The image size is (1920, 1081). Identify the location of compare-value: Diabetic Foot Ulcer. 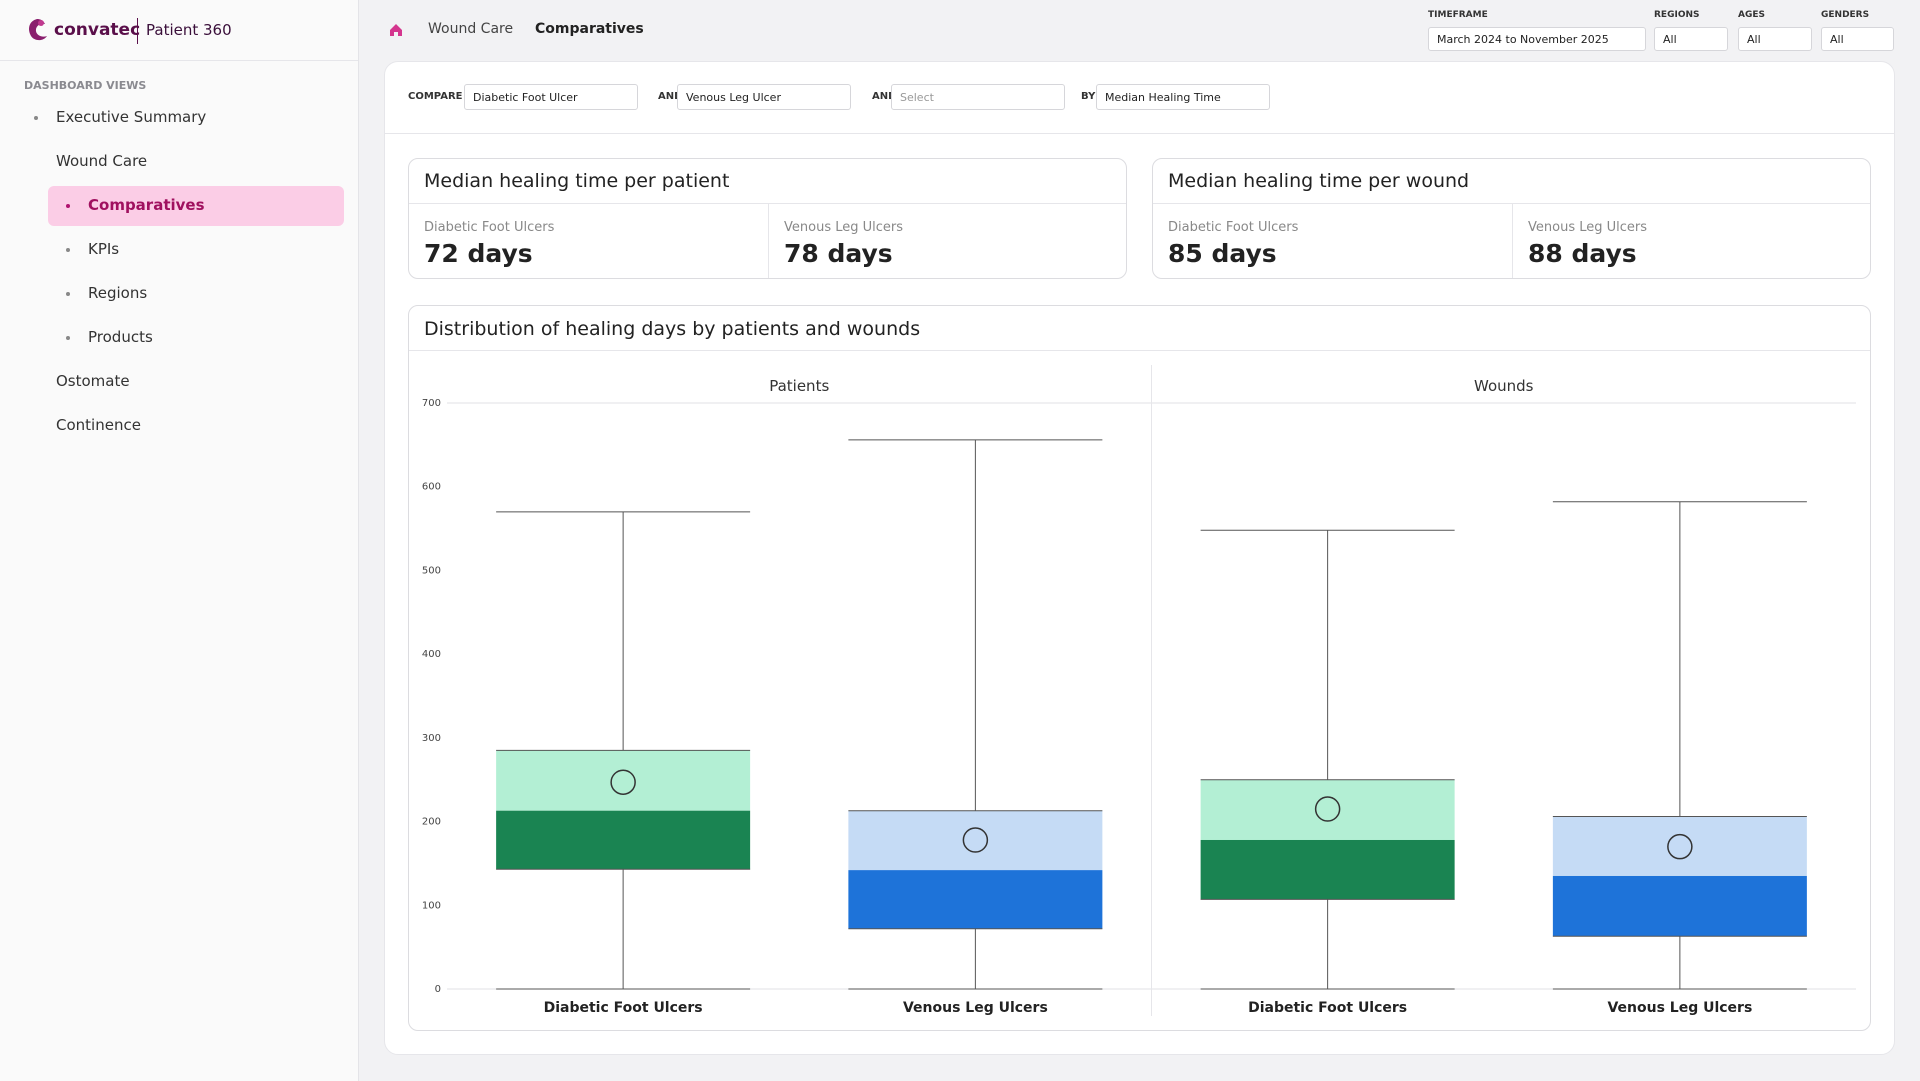
(525, 97).